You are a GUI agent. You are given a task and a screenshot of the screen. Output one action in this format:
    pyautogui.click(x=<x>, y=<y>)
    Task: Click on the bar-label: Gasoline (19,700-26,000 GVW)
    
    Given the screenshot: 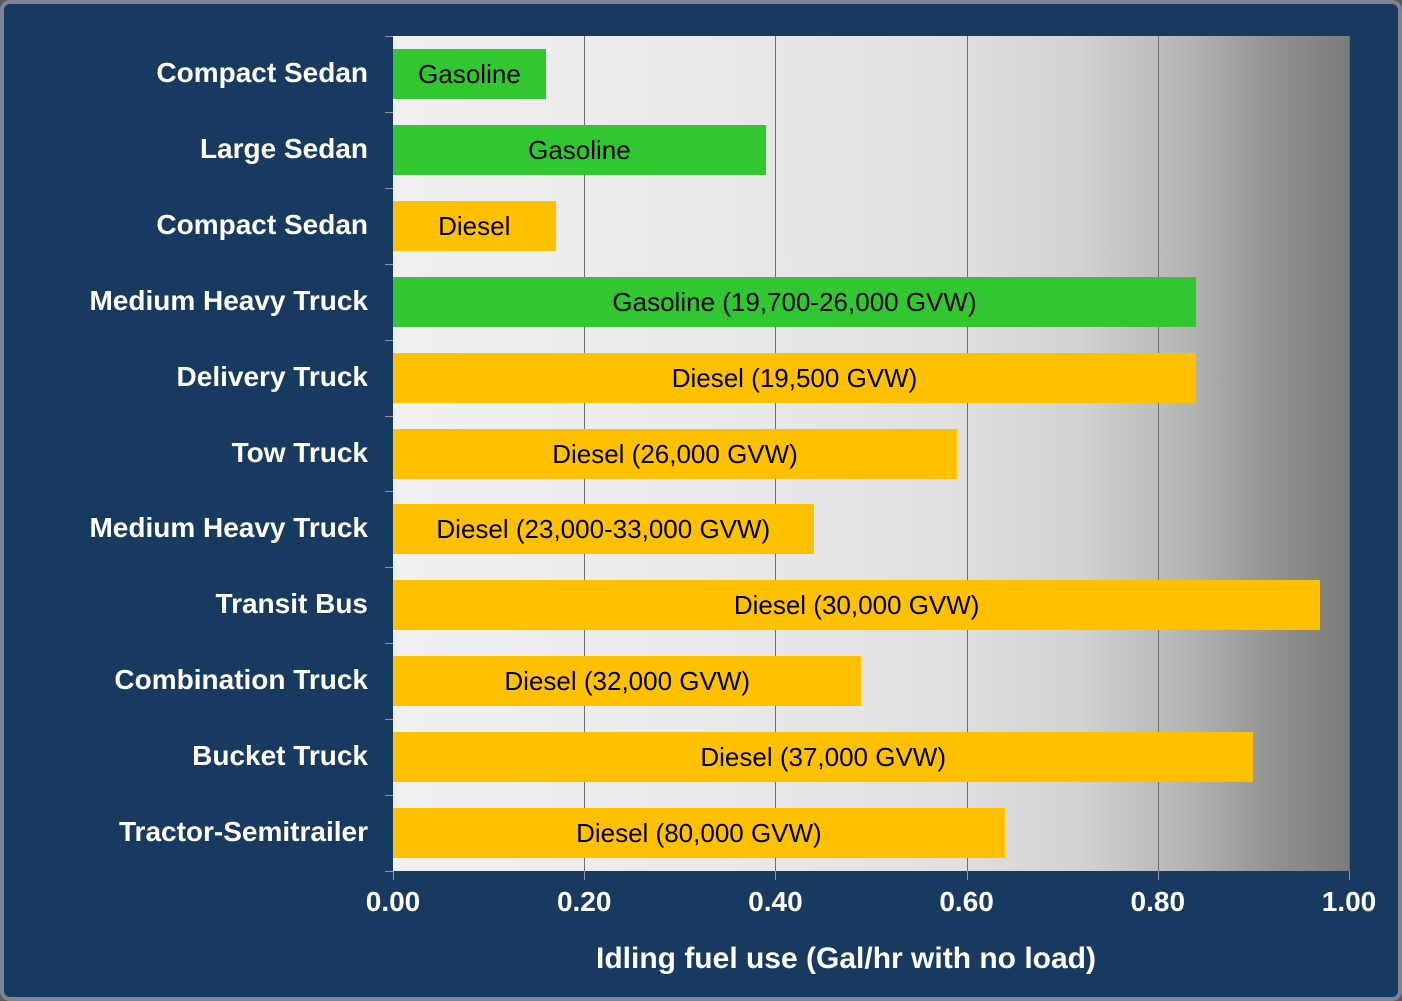 What is the action you would take?
    pyautogui.click(x=794, y=301)
    